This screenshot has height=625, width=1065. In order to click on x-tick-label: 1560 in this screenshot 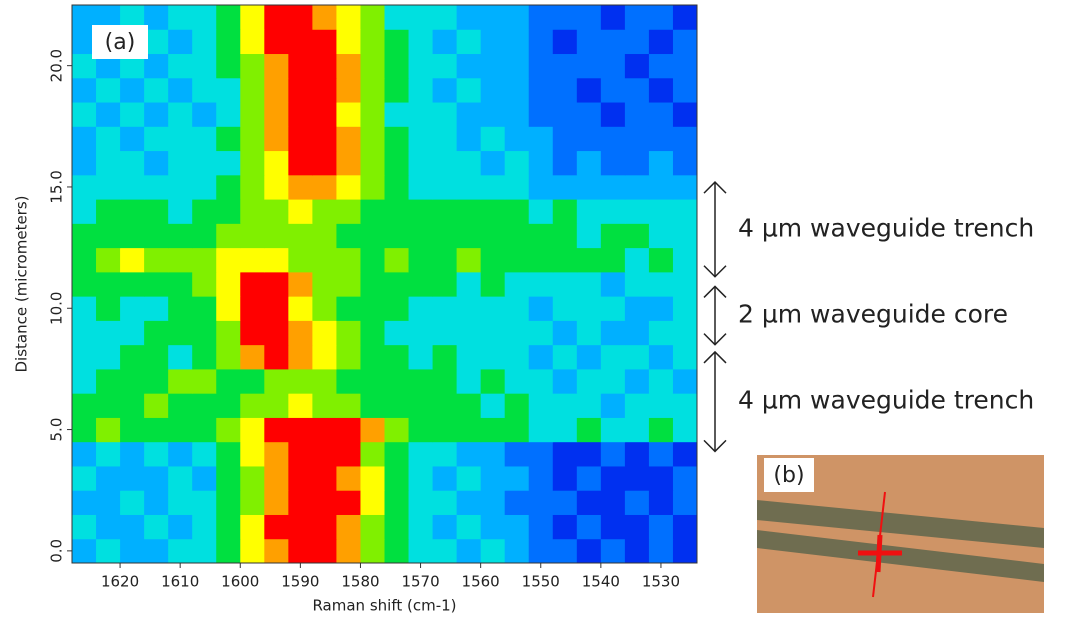, I will do `click(481, 582)`.